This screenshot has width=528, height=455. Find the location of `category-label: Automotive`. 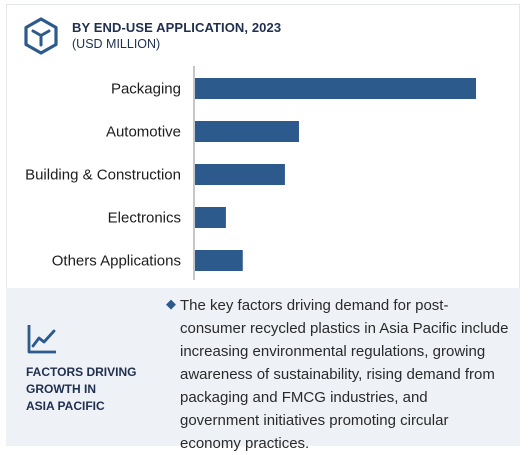

category-label: Automotive is located at coordinates (143, 132).